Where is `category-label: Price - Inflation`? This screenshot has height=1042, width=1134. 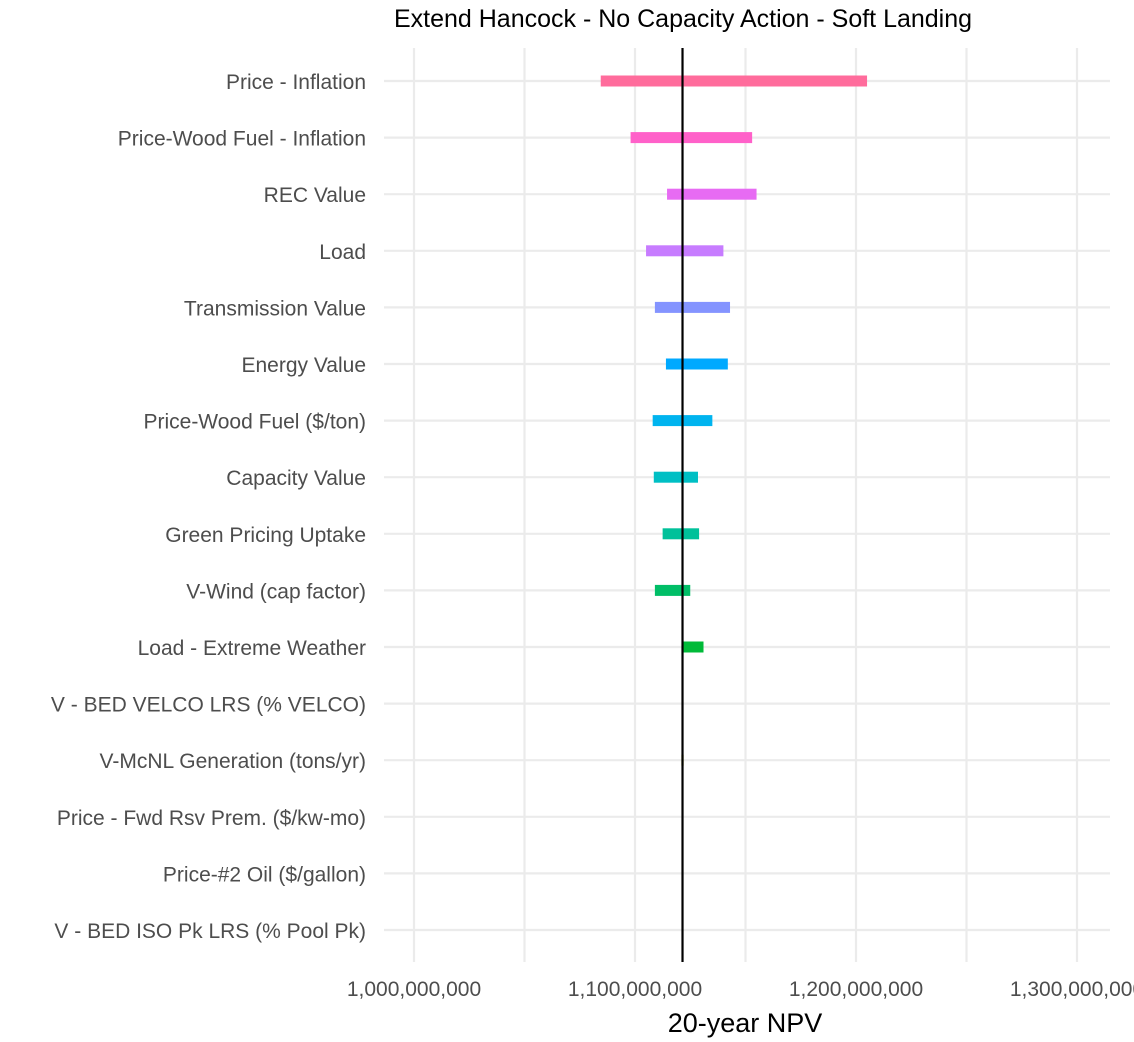
category-label: Price - Inflation is located at coordinates (296, 82).